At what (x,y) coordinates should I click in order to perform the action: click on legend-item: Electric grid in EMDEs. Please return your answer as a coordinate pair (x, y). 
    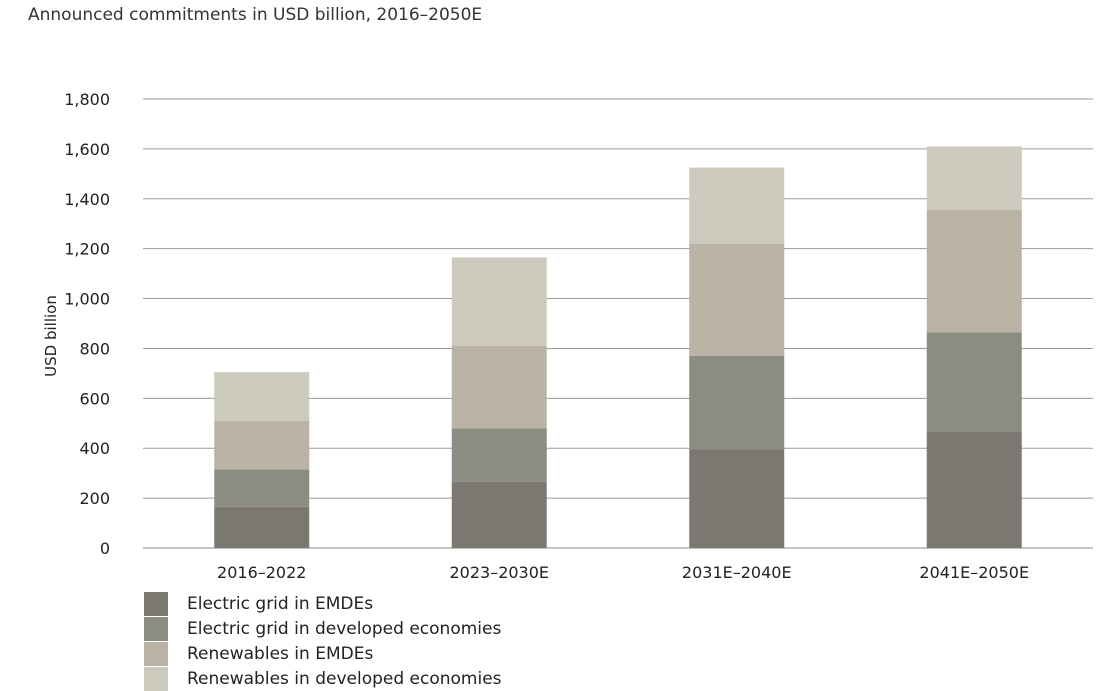
    Looking at the image, I should click on (323, 603).